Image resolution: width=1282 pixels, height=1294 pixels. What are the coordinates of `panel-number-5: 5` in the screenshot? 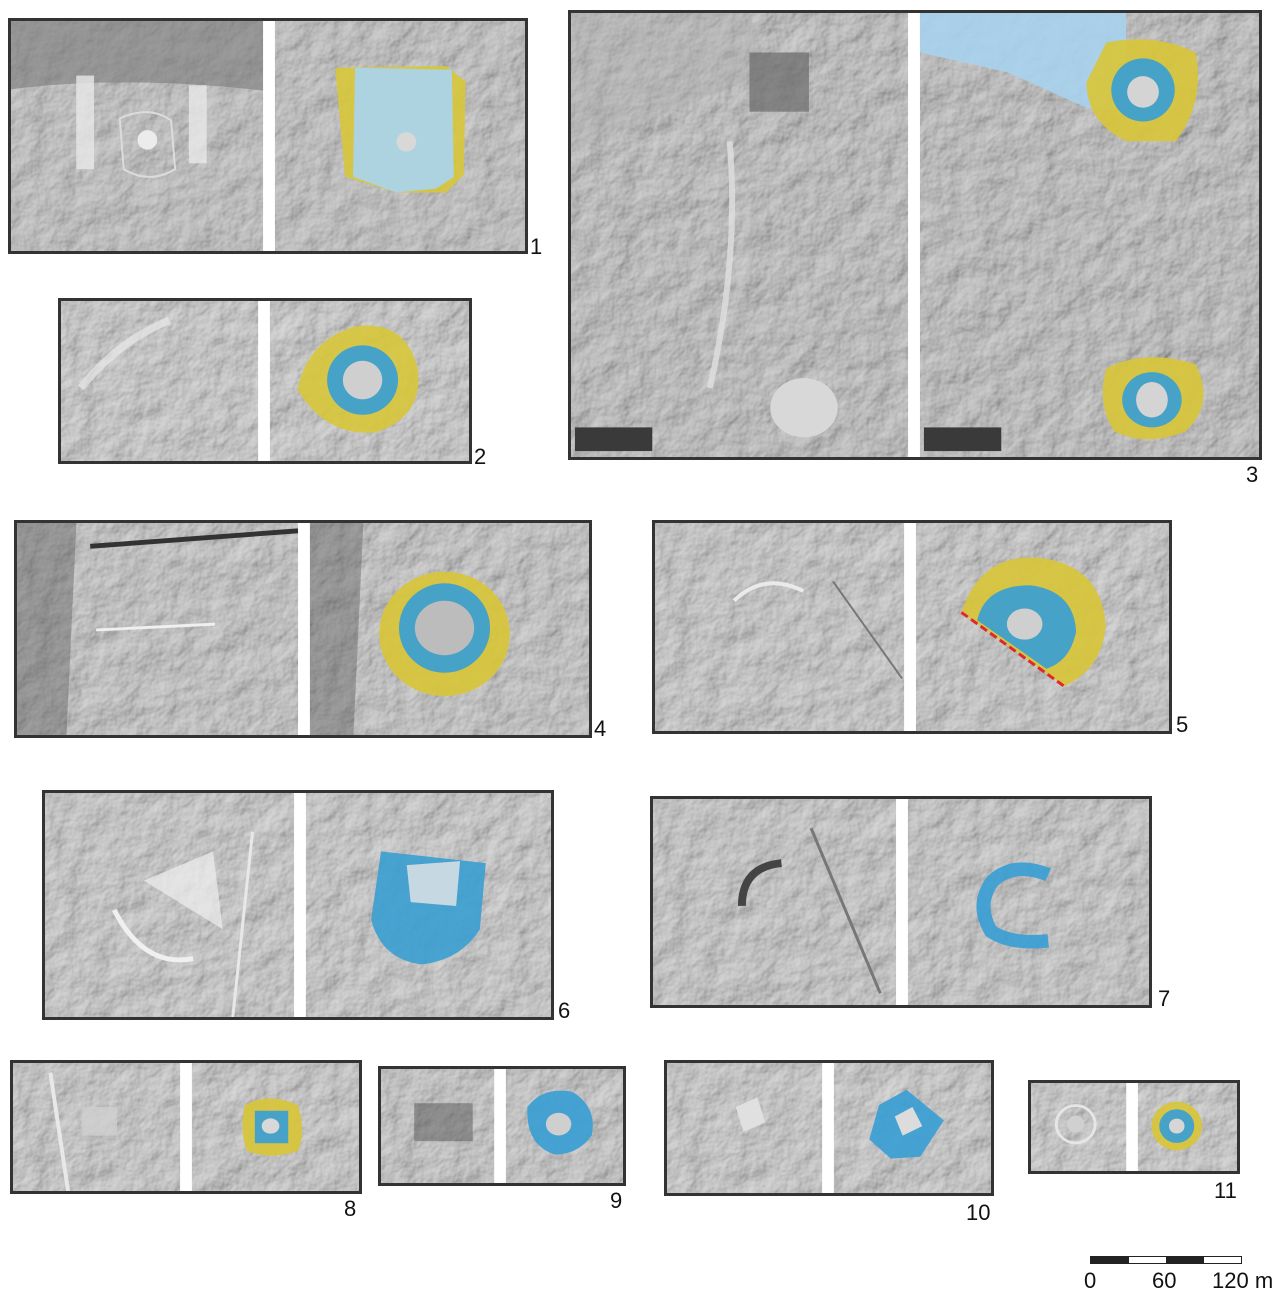 It's located at (1182, 724).